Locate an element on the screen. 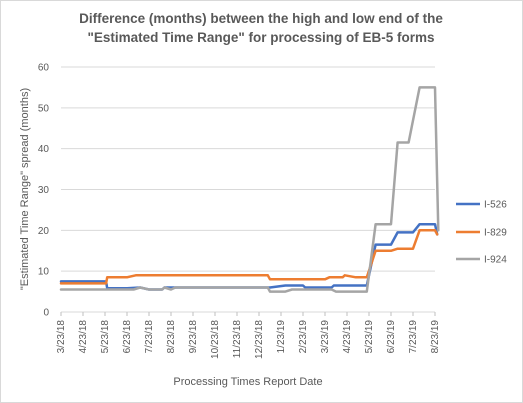  x-tick-label: 12/23/18 is located at coordinates (259, 339).